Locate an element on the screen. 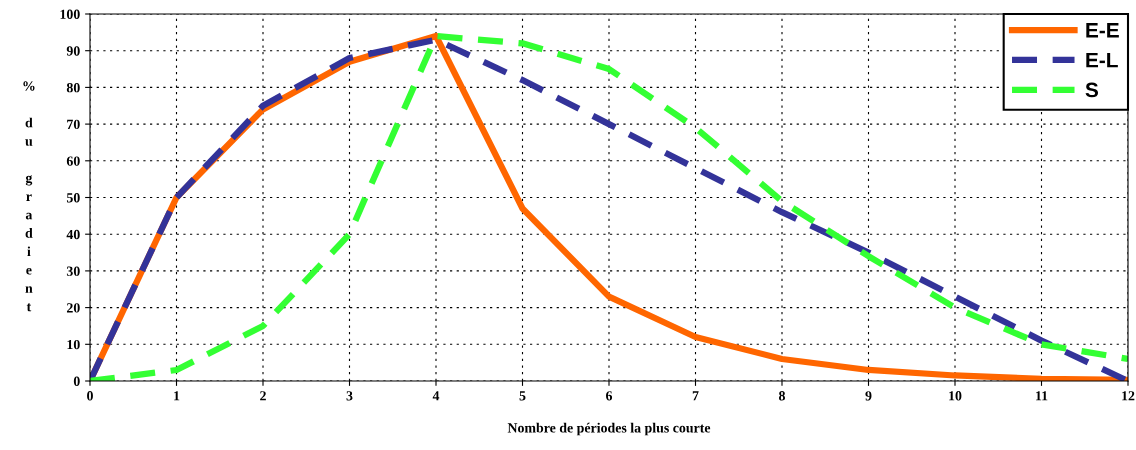 The image size is (1136, 450). x-tick-label: 5 is located at coordinates (522, 396).